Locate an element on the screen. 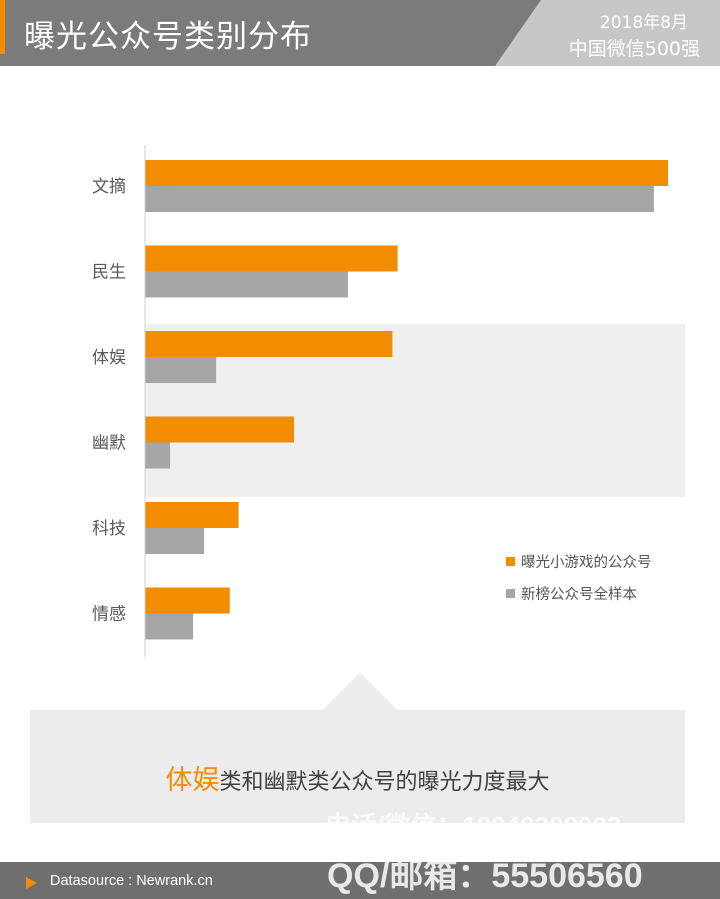 This screenshot has height=899, width=720. data-source: Datasource : Newrank.cn is located at coordinates (131, 881).